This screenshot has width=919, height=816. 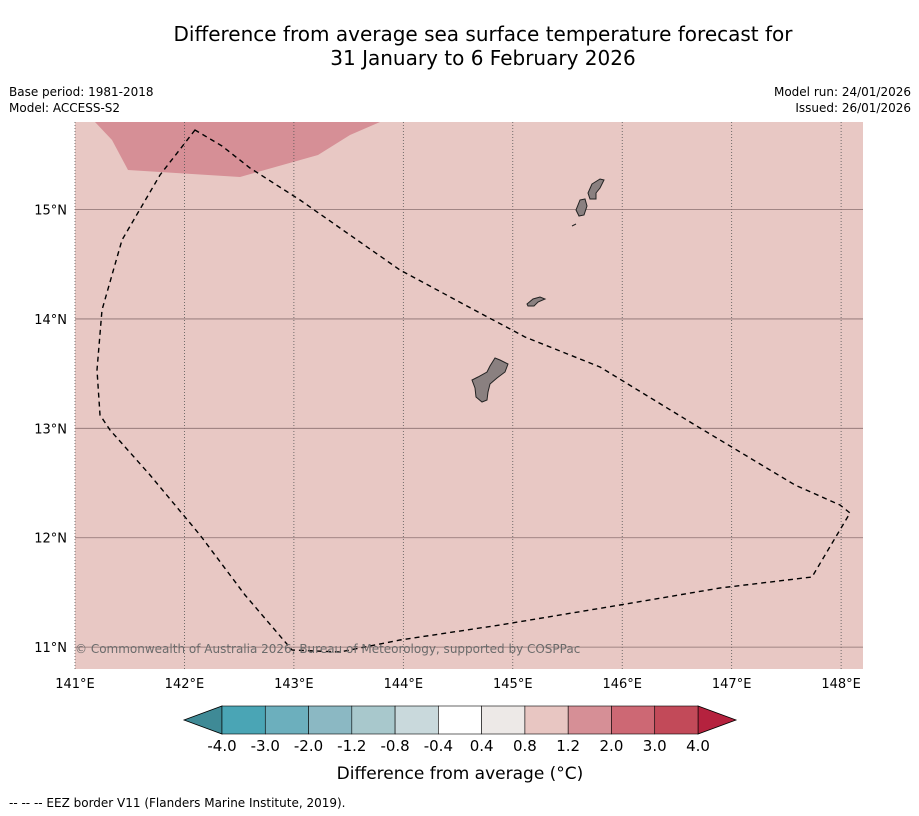 What do you see at coordinates (698, 746) in the screenshot?
I see `colorbar-tick-label: 4.0` at bounding box center [698, 746].